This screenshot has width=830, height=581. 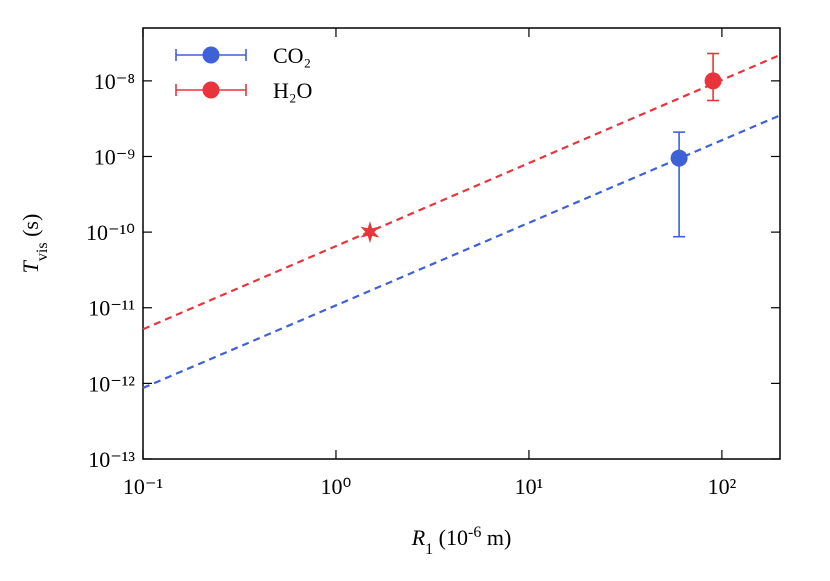 I want to click on y-axis-label: Tvis (s), so click(x=34, y=244).